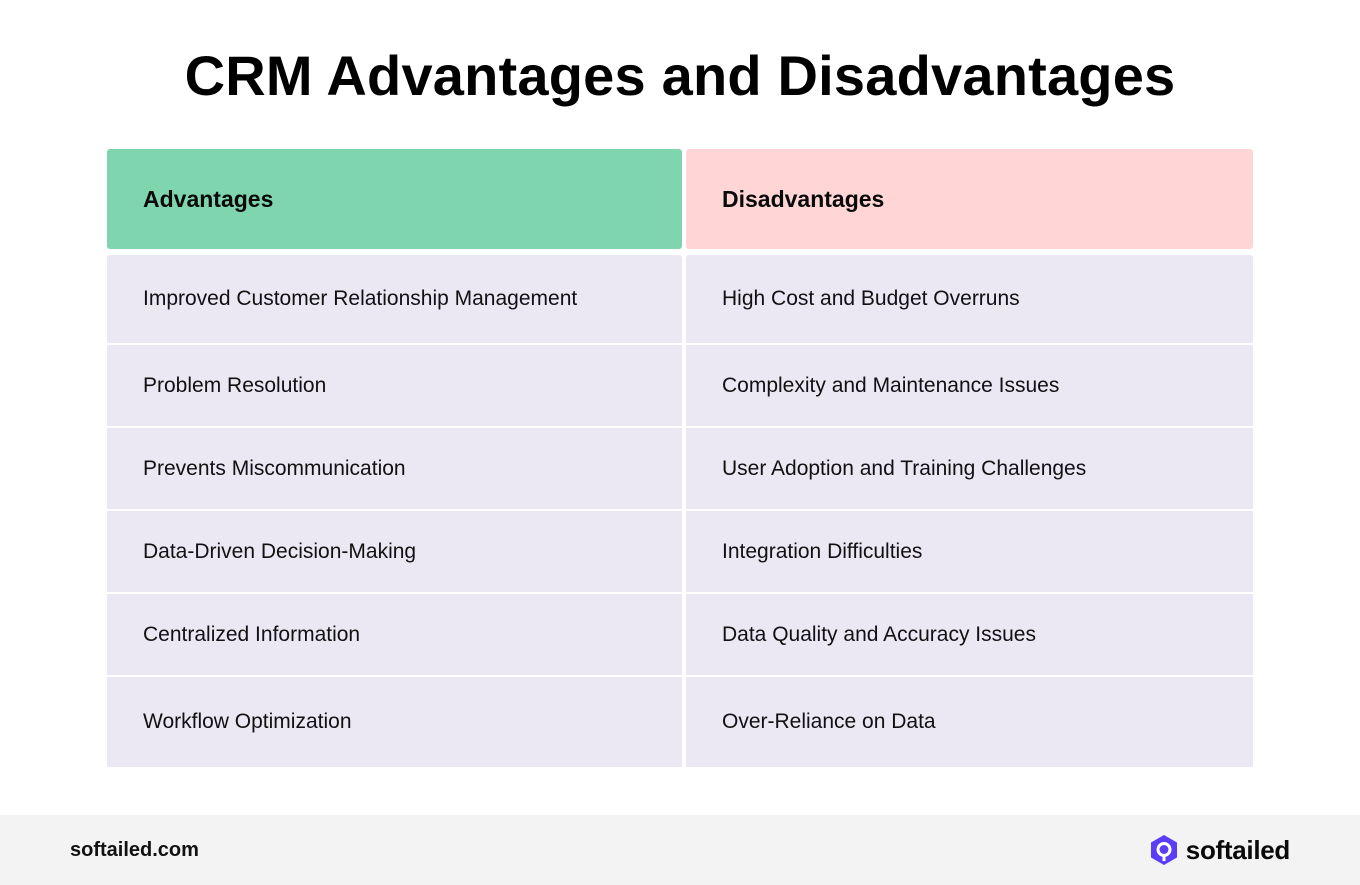 Image resolution: width=1360 pixels, height=885 pixels. Describe the element at coordinates (394, 551) in the screenshot. I see `advantage-item: Data-Driven Decision-Making` at that location.